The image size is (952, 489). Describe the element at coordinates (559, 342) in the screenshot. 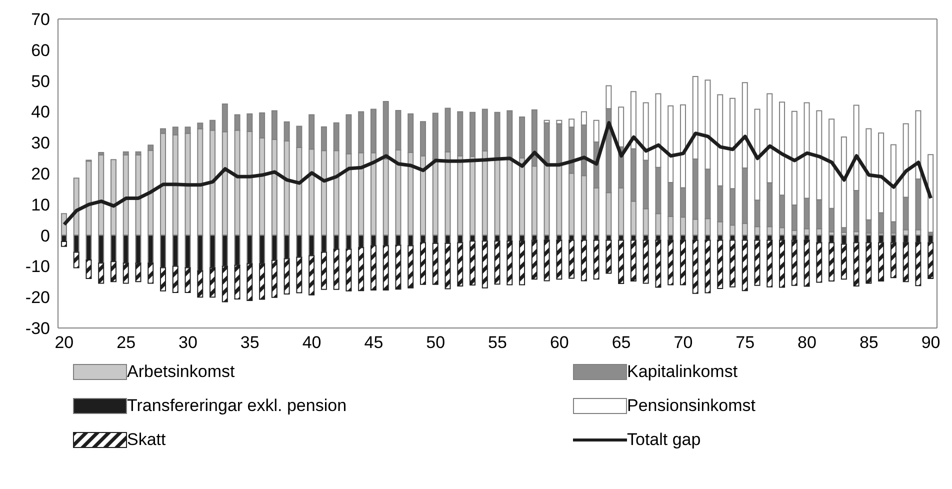

I see `x-tick-label: 60` at that location.